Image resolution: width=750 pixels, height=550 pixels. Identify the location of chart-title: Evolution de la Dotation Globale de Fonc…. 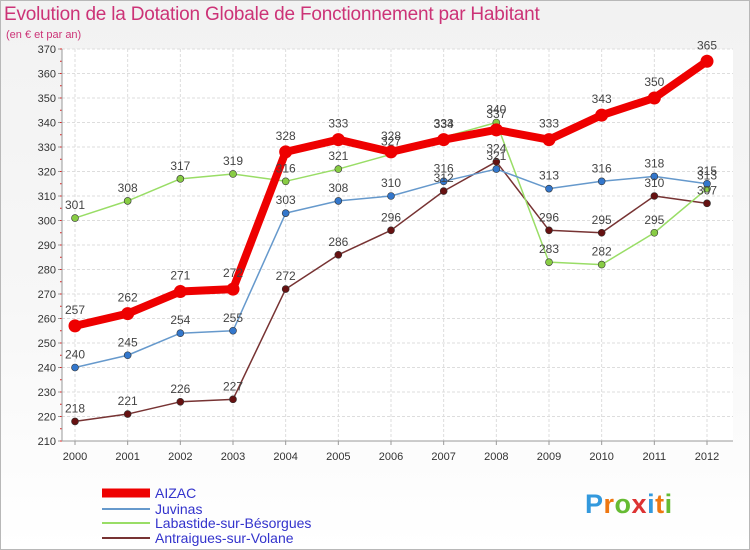
(272, 14).